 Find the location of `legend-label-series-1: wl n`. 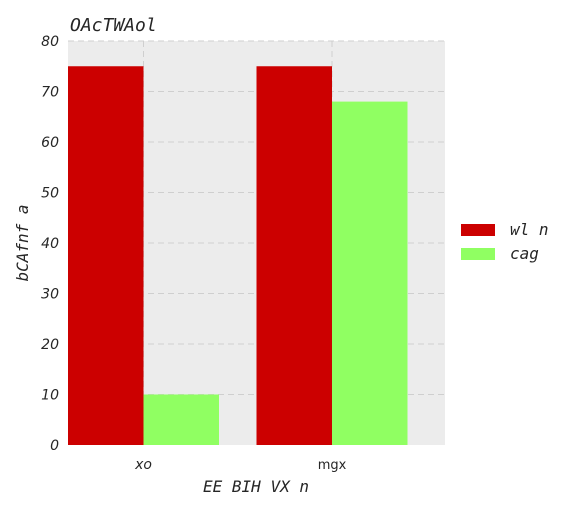

legend-label-series-1: wl n is located at coordinates (529, 229).